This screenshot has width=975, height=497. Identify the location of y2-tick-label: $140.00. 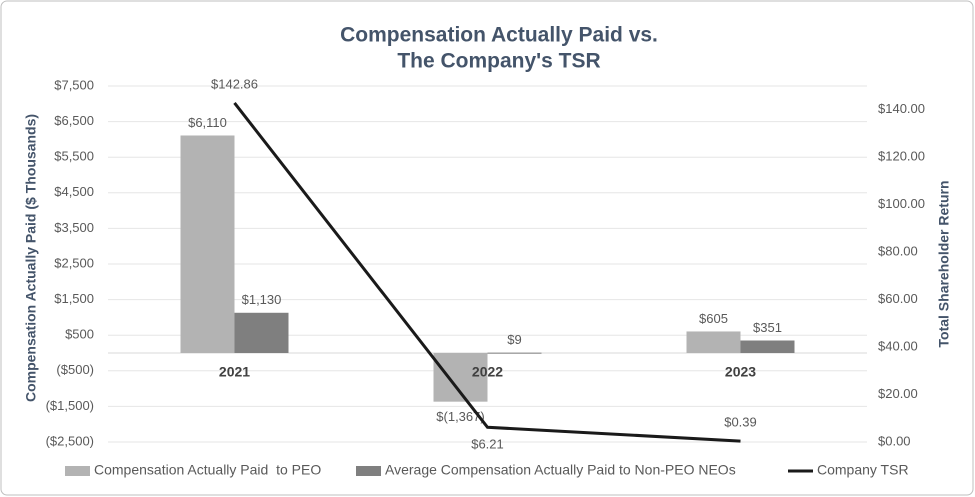
(901, 108).